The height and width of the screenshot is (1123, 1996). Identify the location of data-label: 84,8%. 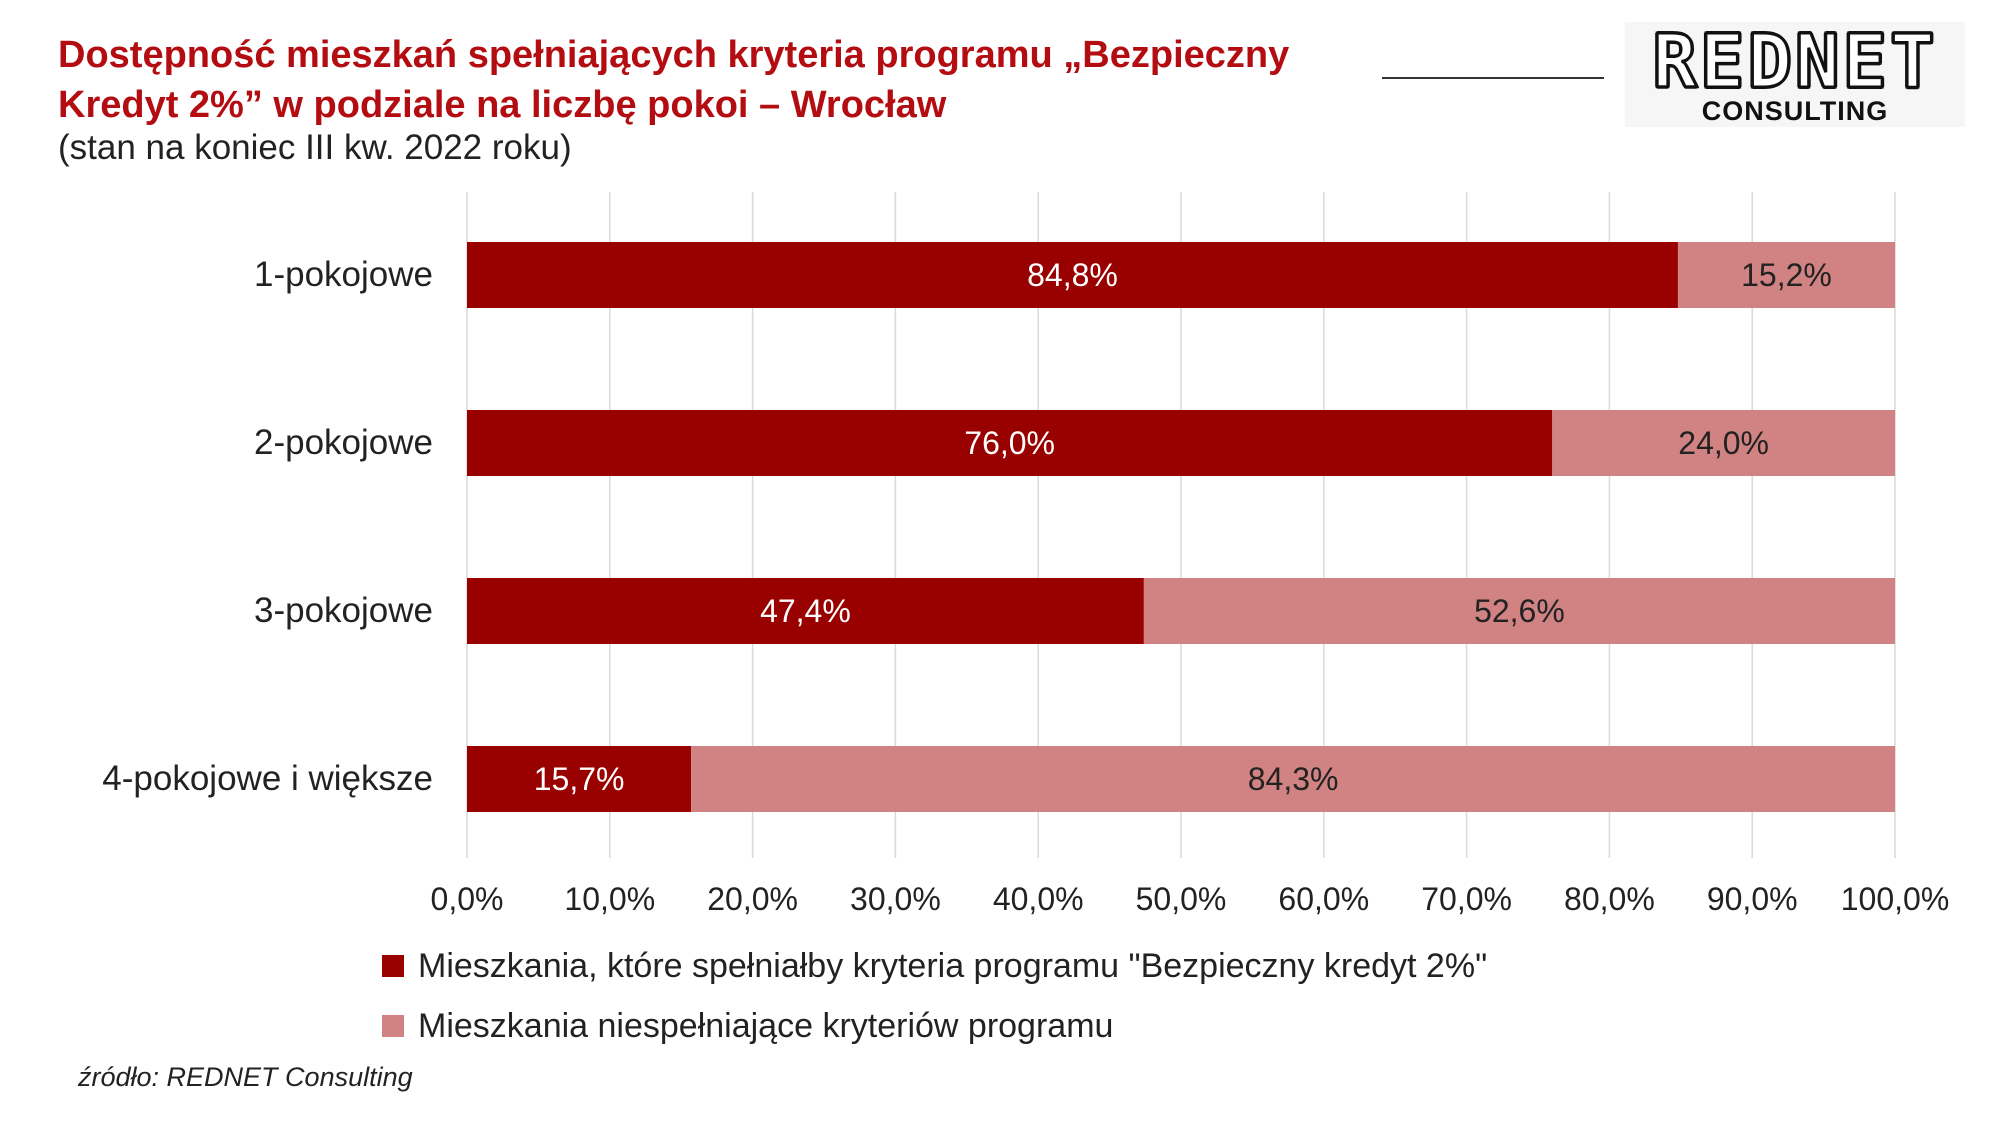
(1072, 275).